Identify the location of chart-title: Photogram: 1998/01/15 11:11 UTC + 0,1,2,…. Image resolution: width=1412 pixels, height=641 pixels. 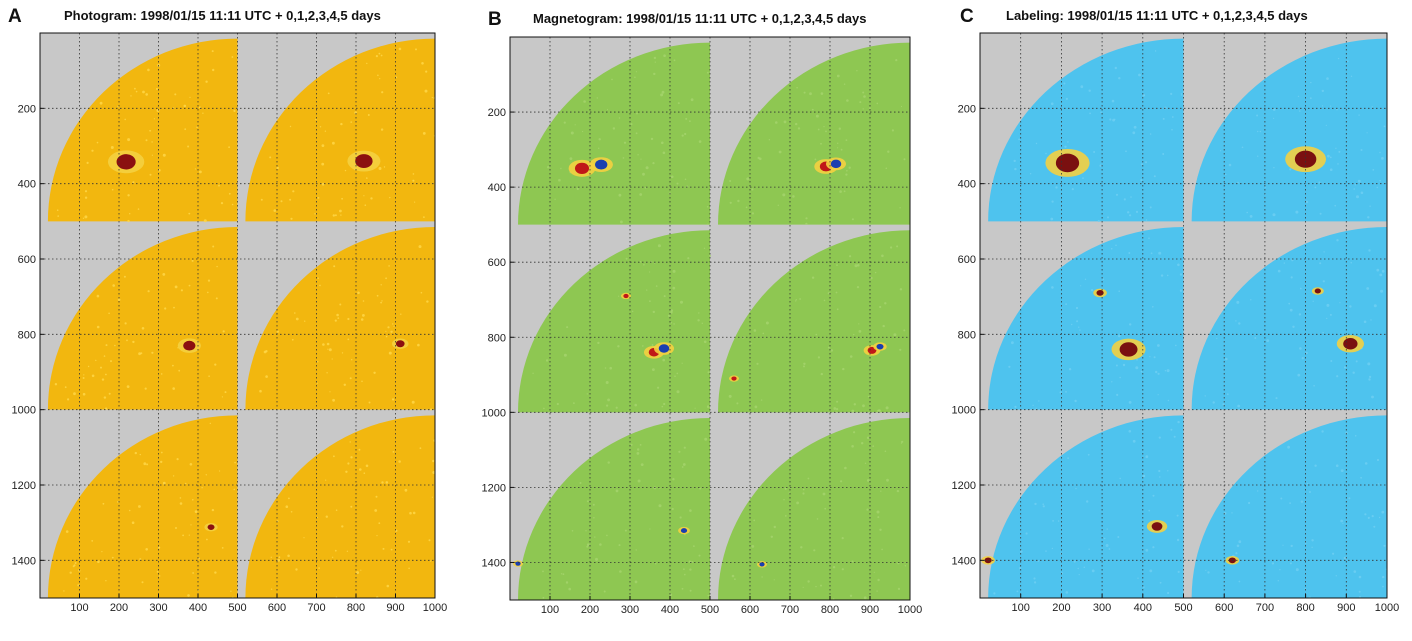
(222, 15).